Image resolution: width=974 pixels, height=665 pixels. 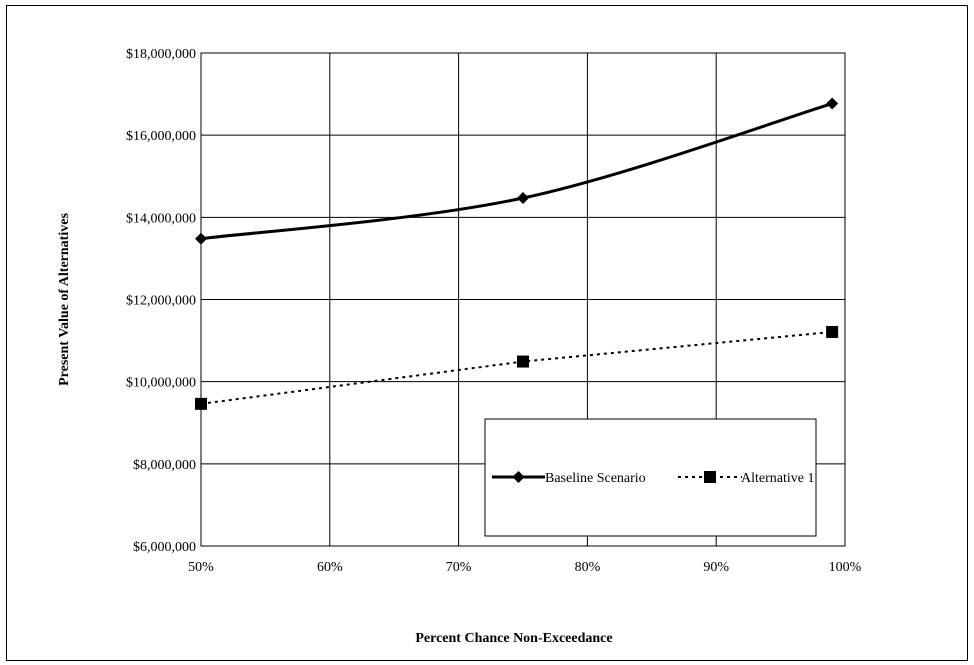 I want to click on x-tick-label: 70%, so click(x=459, y=567).